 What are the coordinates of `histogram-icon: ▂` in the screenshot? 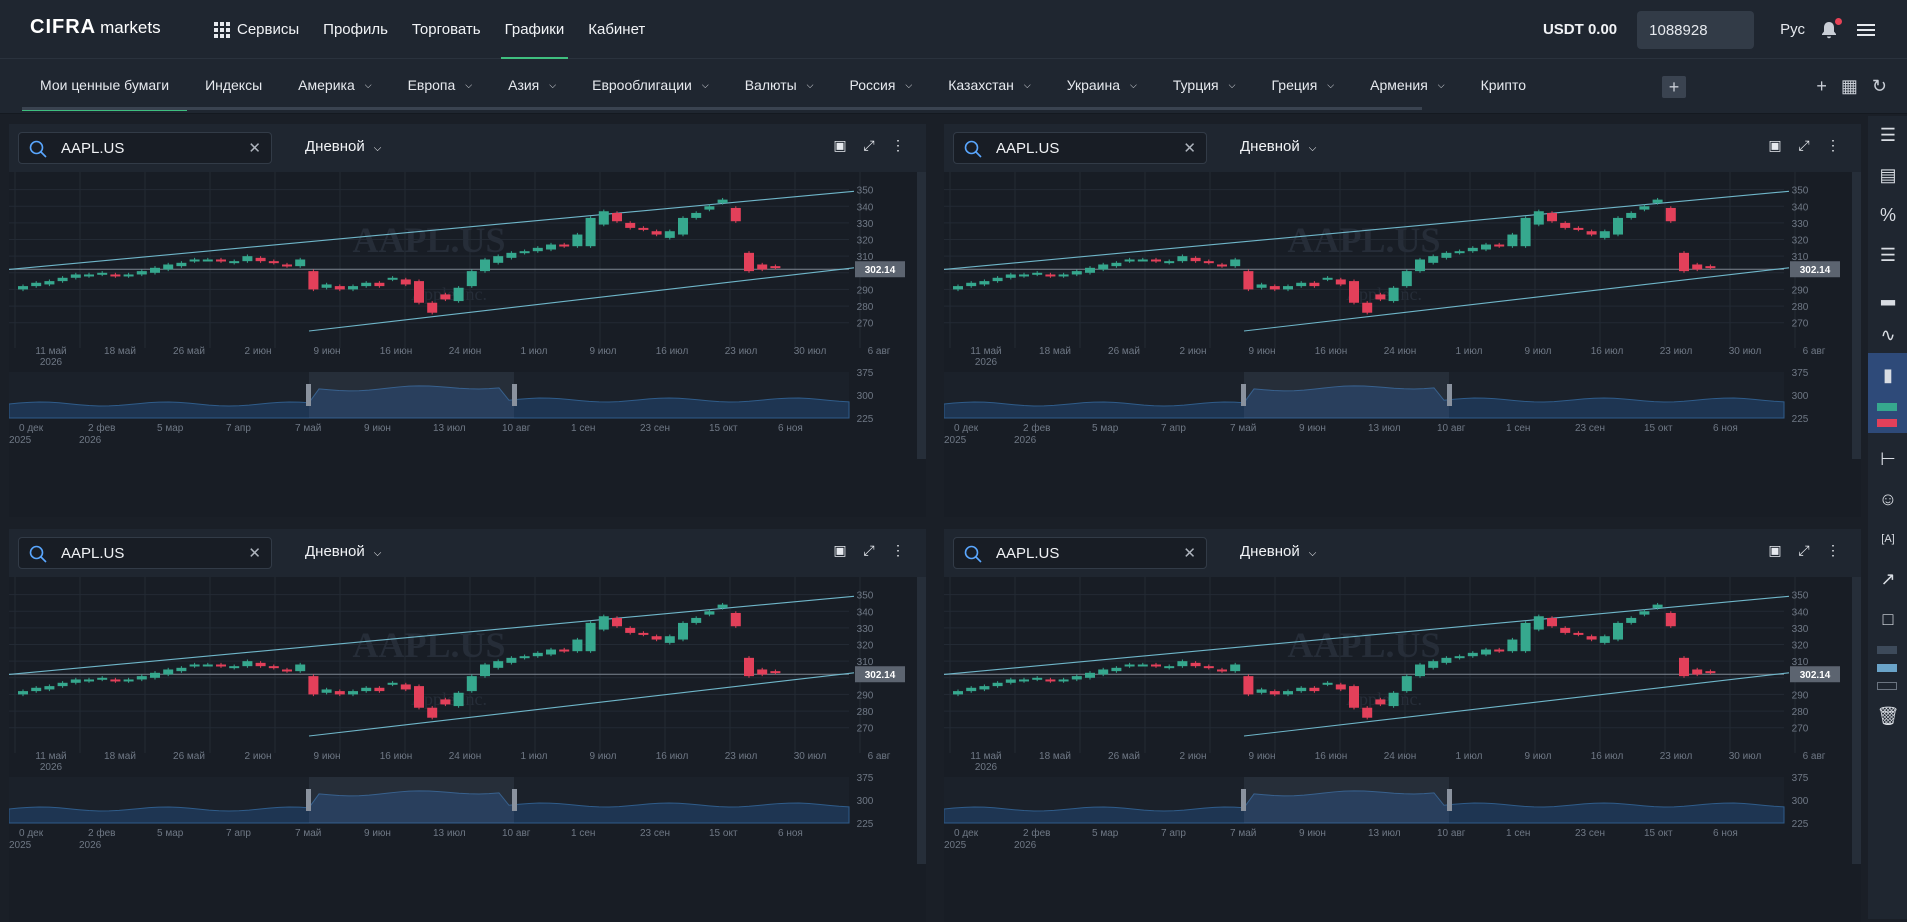 It's located at (1888, 295).